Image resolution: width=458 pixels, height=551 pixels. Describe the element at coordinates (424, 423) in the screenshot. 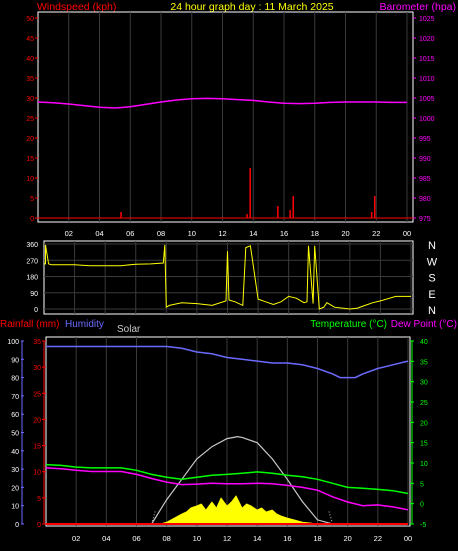

I see `temp-tick-label: 20` at that location.